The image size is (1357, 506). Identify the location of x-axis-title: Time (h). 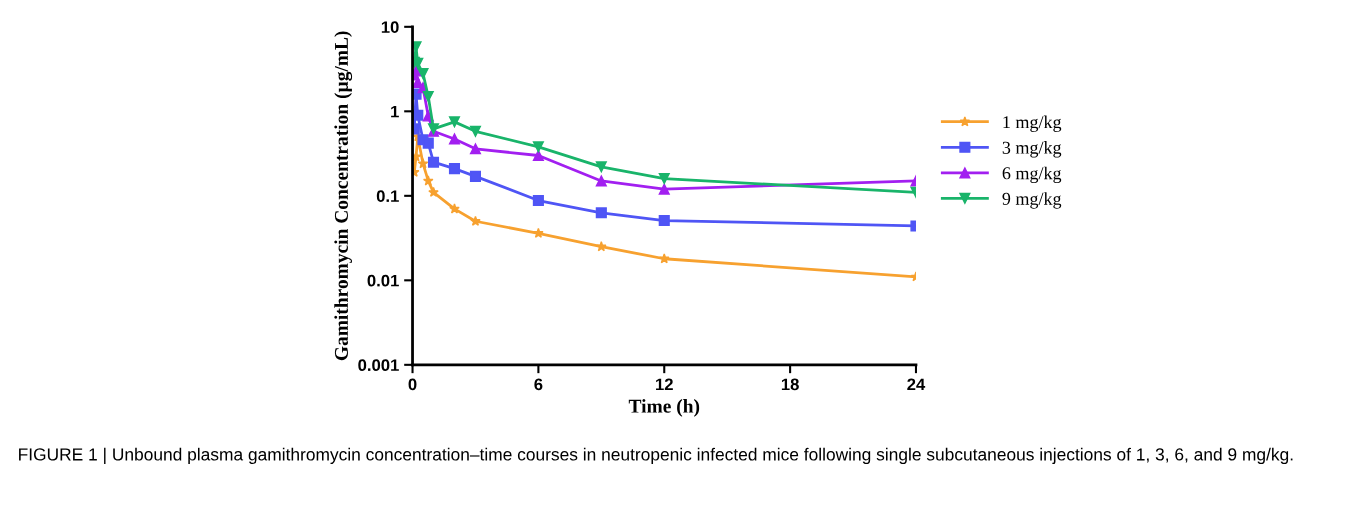
(664, 408).